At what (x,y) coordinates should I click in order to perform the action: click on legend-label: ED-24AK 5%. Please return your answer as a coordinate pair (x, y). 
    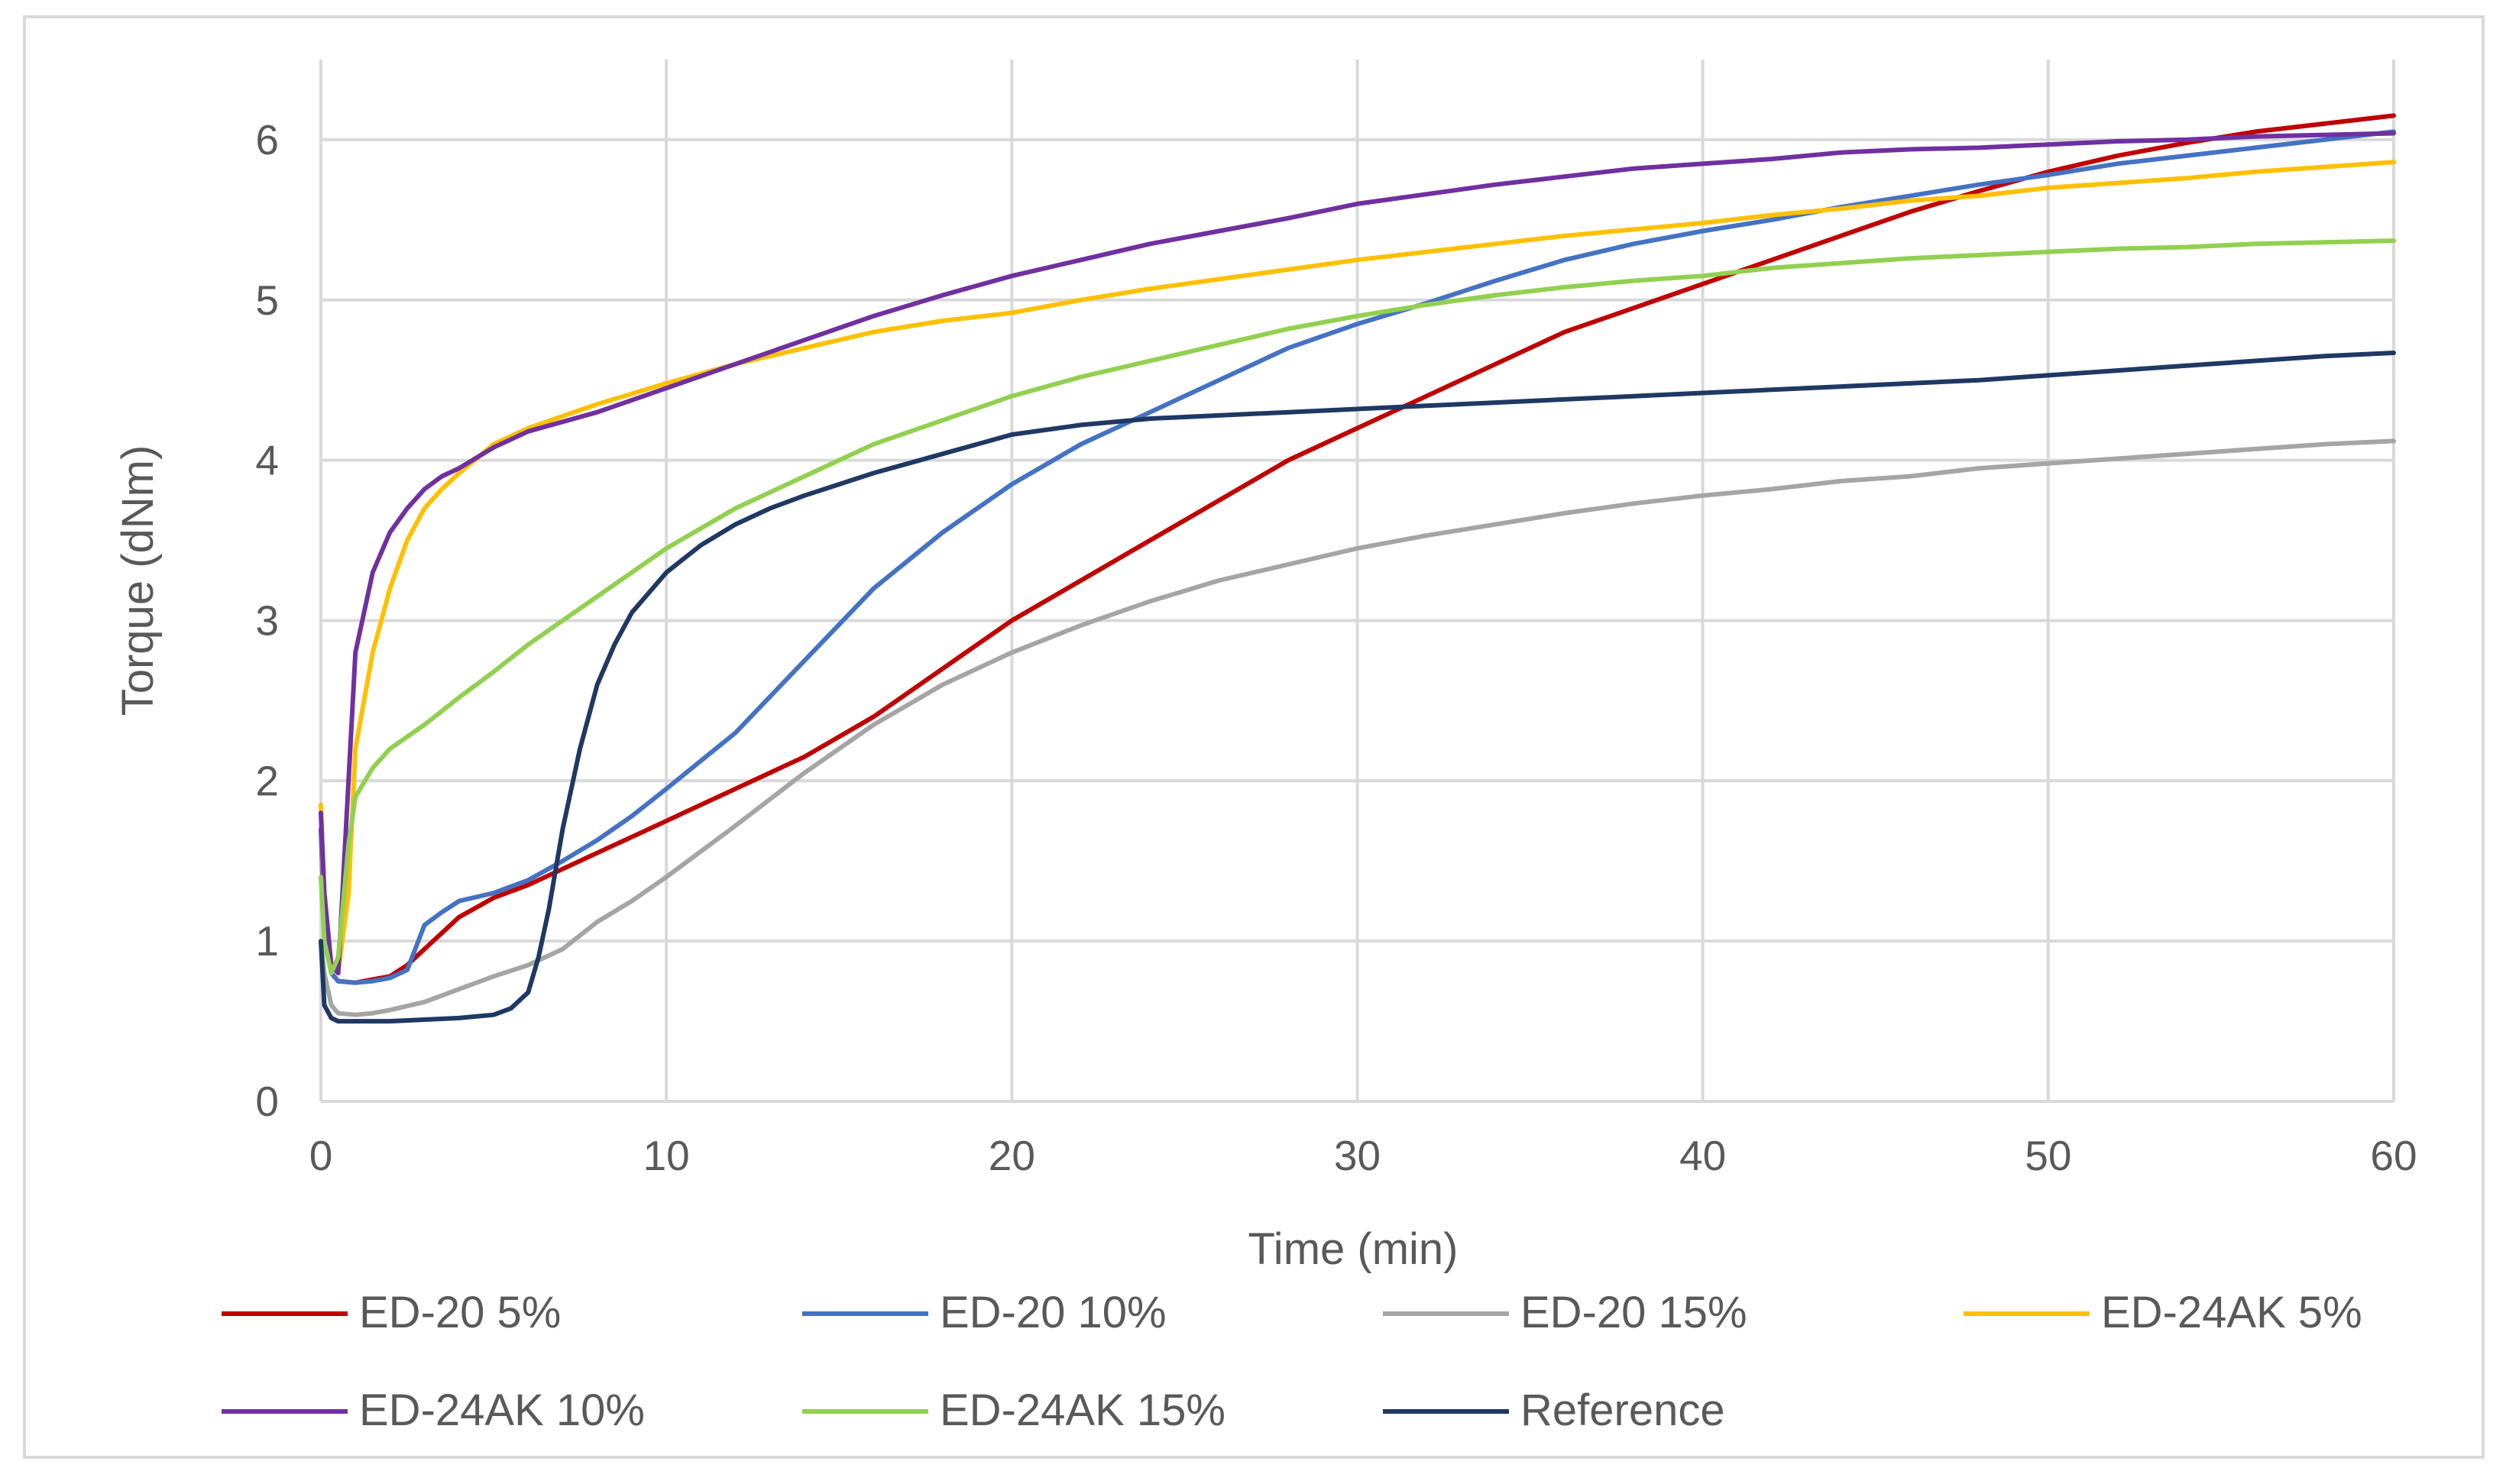
    Looking at the image, I should click on (2231, 1312).